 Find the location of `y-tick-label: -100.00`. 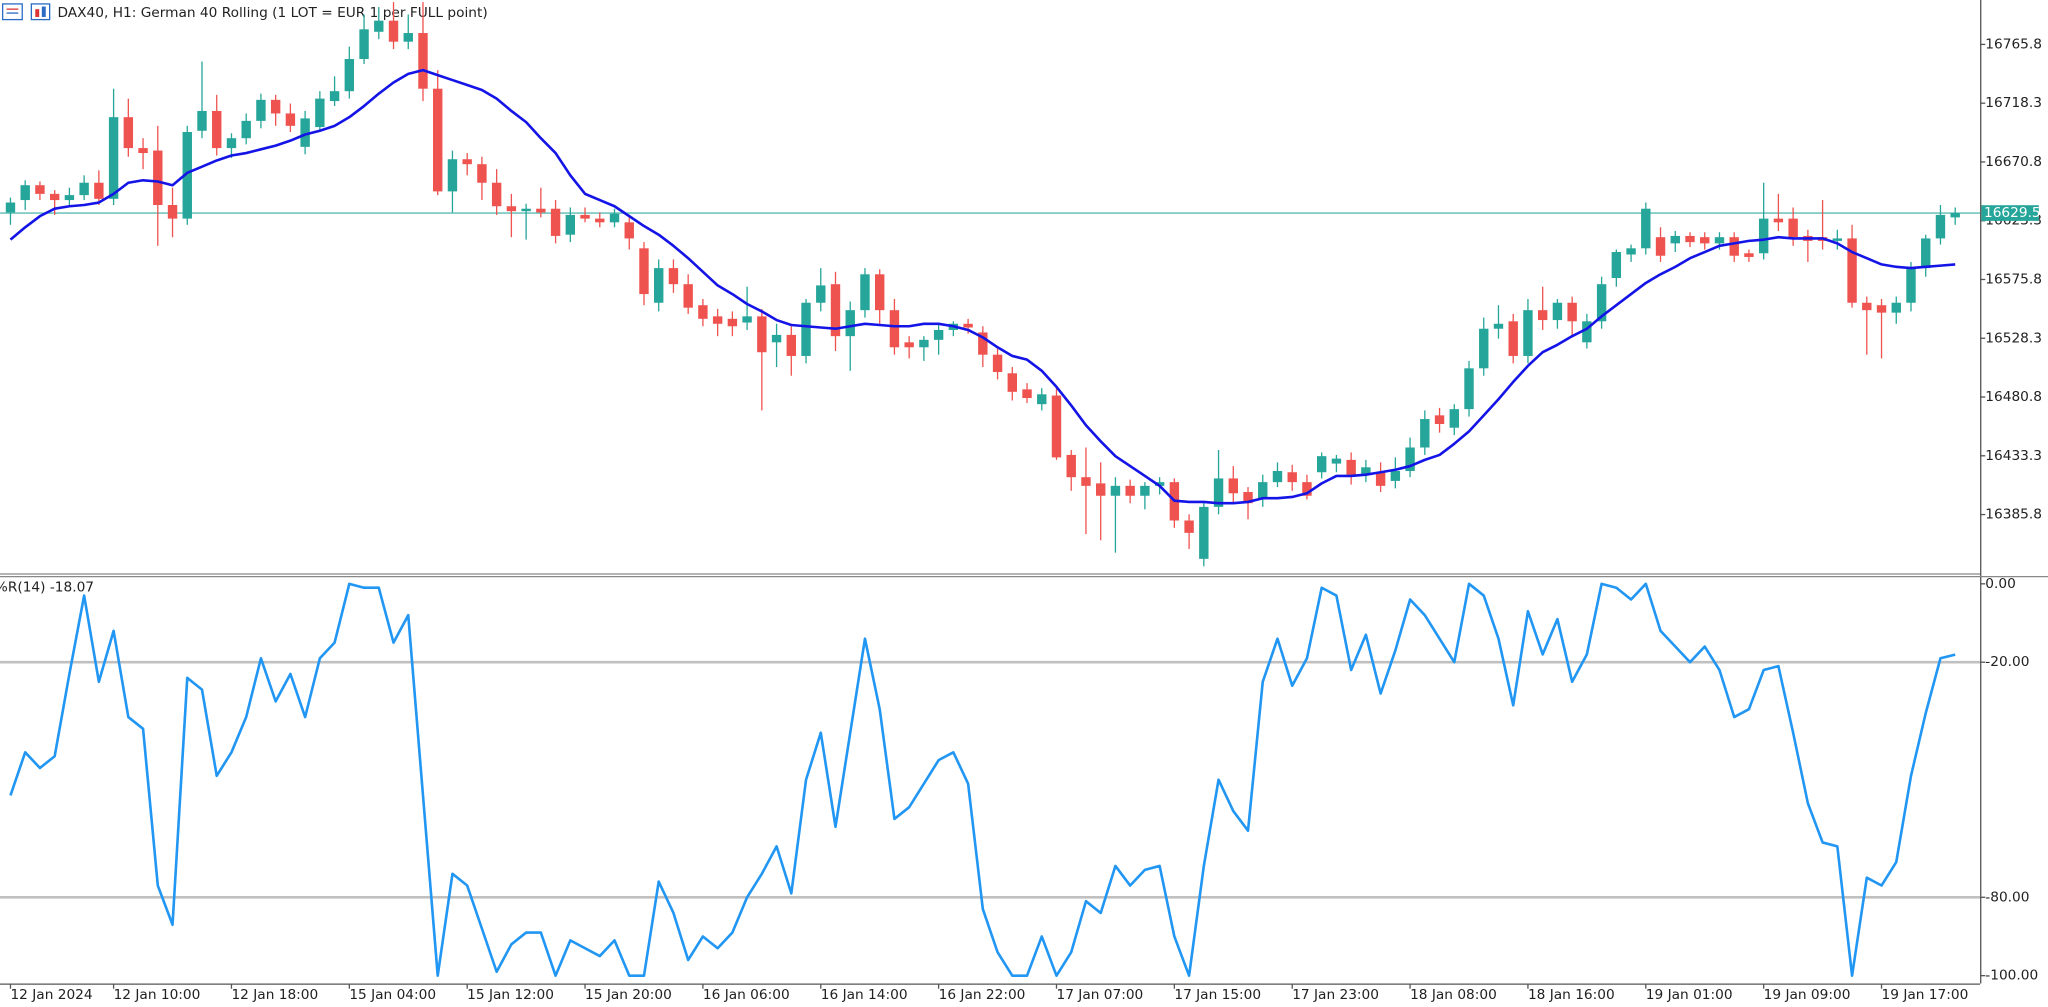

y-tick-label: -100.00 is located at coordinates (2011, 976).